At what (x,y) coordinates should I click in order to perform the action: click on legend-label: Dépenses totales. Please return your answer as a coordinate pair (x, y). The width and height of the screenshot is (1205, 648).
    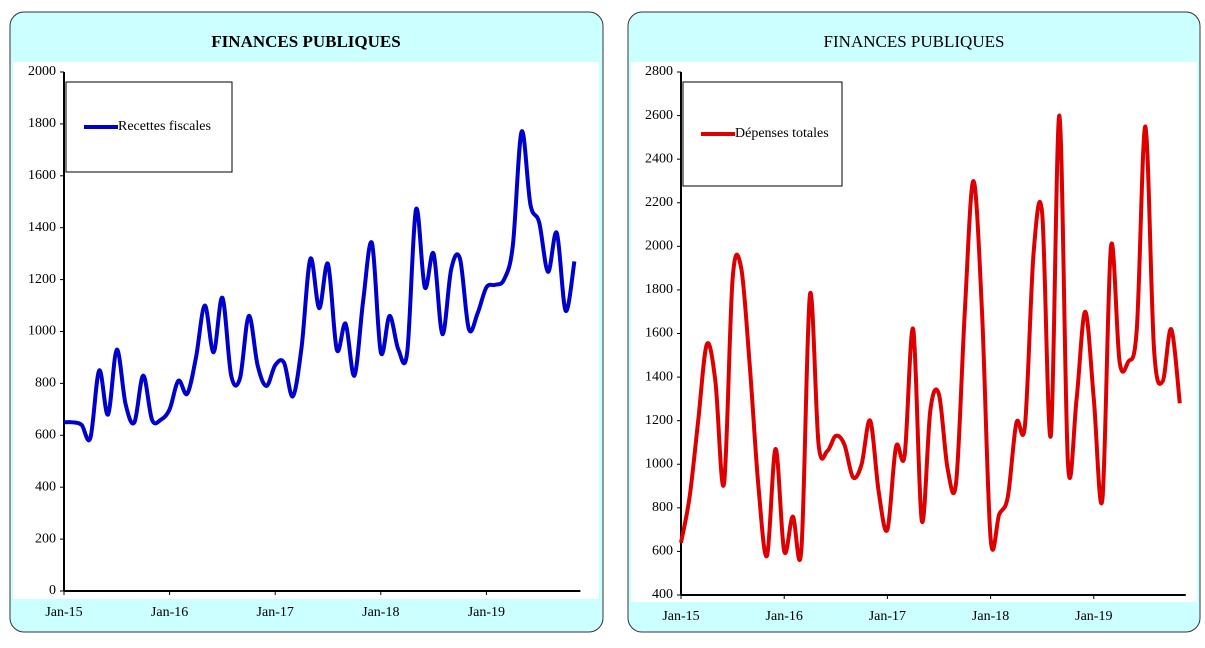
    Looking at the image, I should click on (782, 133).